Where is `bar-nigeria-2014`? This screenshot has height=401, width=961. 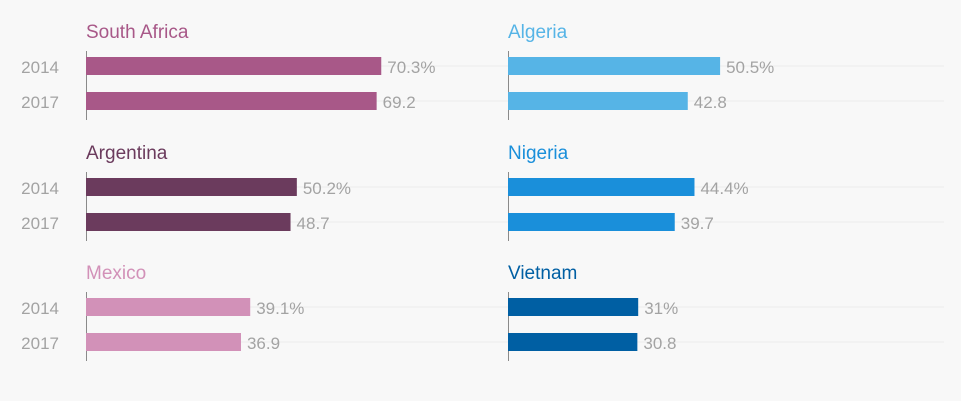 bar-nigeria-2014 is located at coordinates (601, 187).